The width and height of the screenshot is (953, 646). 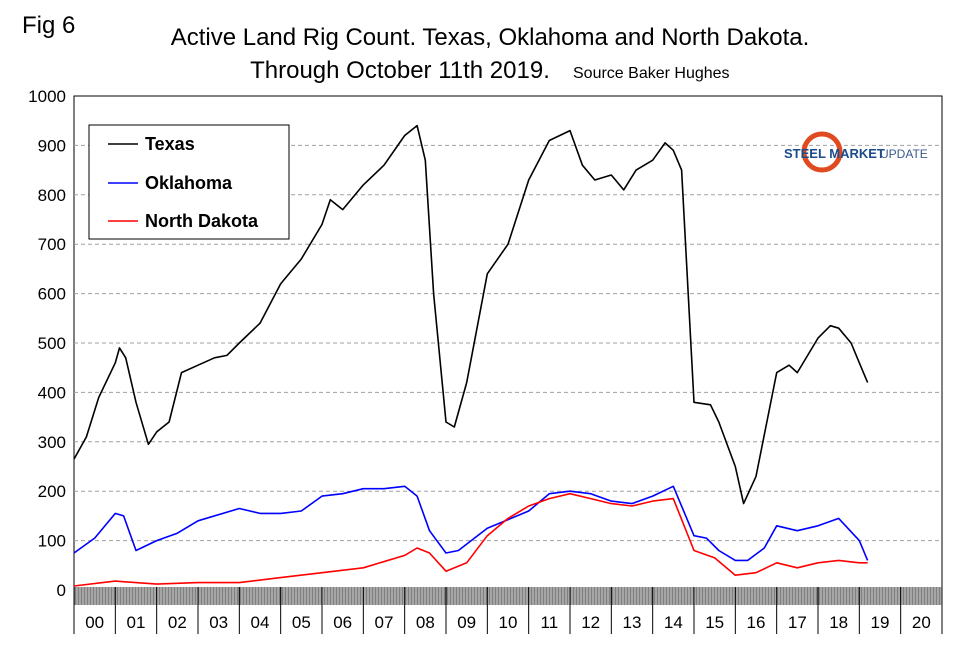 What do you see at coordinates (260, 622) in the screenshot?
I see `x-tick-label: 04` at bounding box center [260, 622].